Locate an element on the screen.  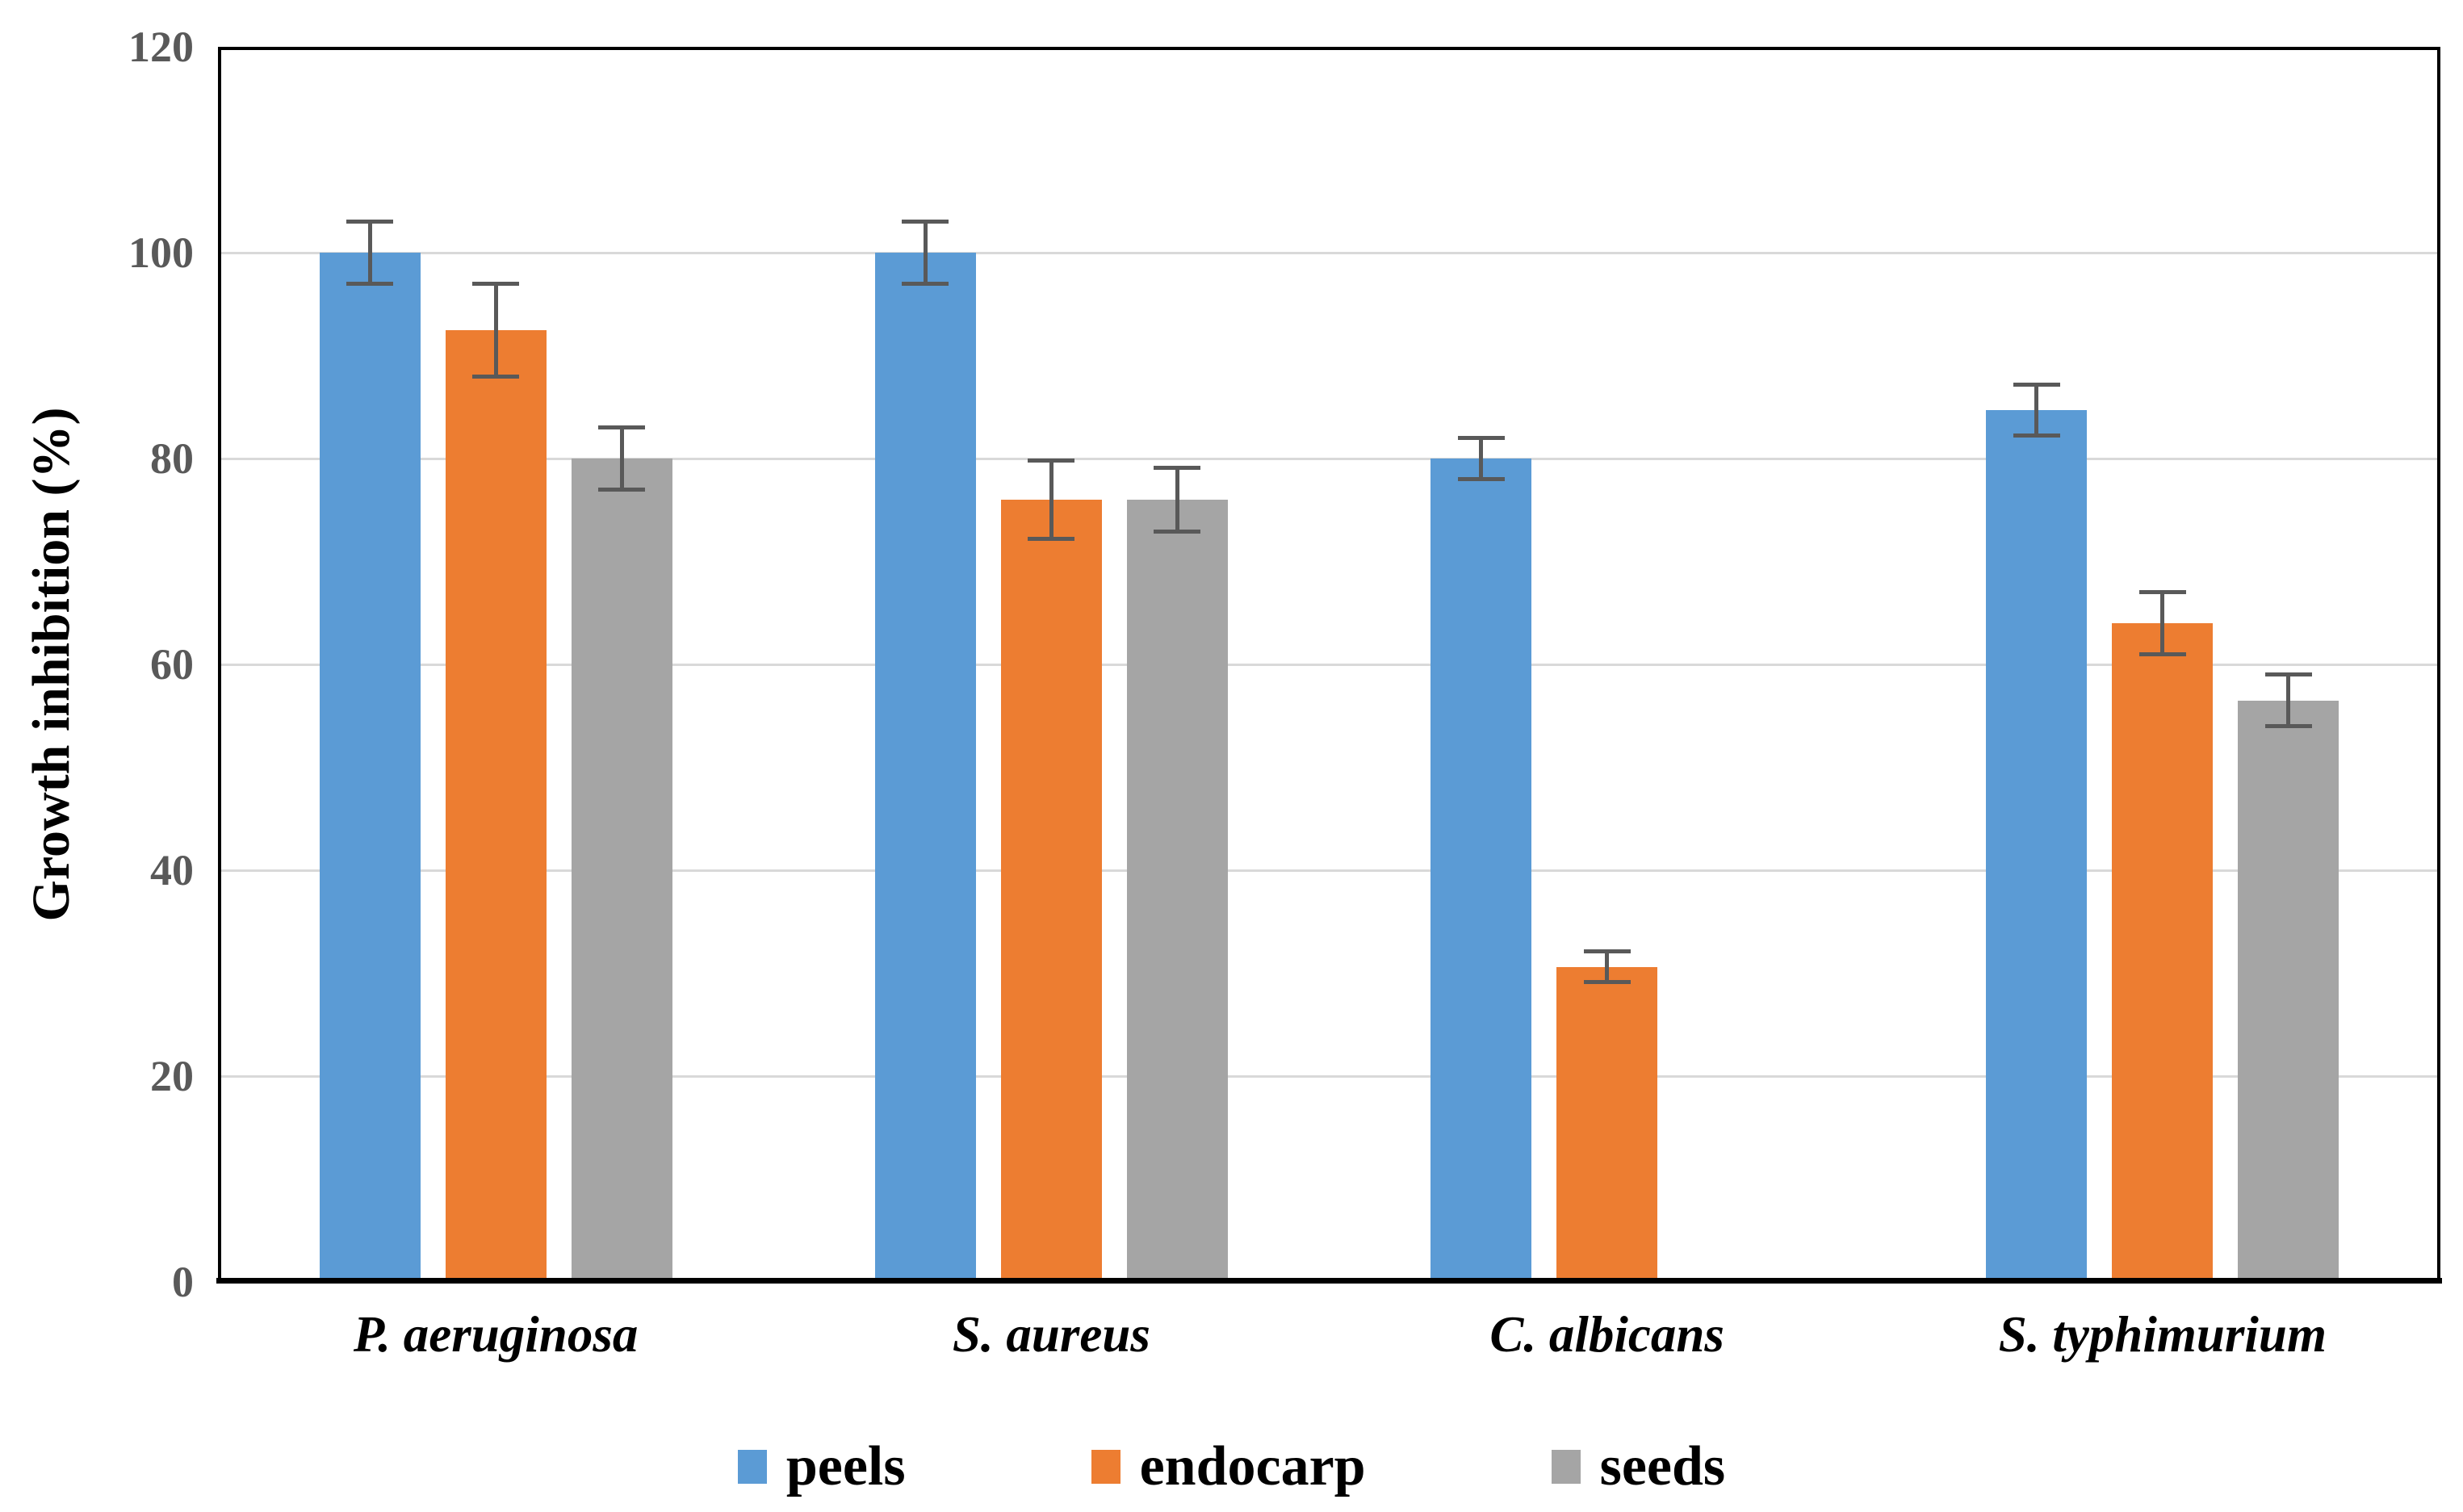
x-axis-line is located at coordinates (1329, 1281).